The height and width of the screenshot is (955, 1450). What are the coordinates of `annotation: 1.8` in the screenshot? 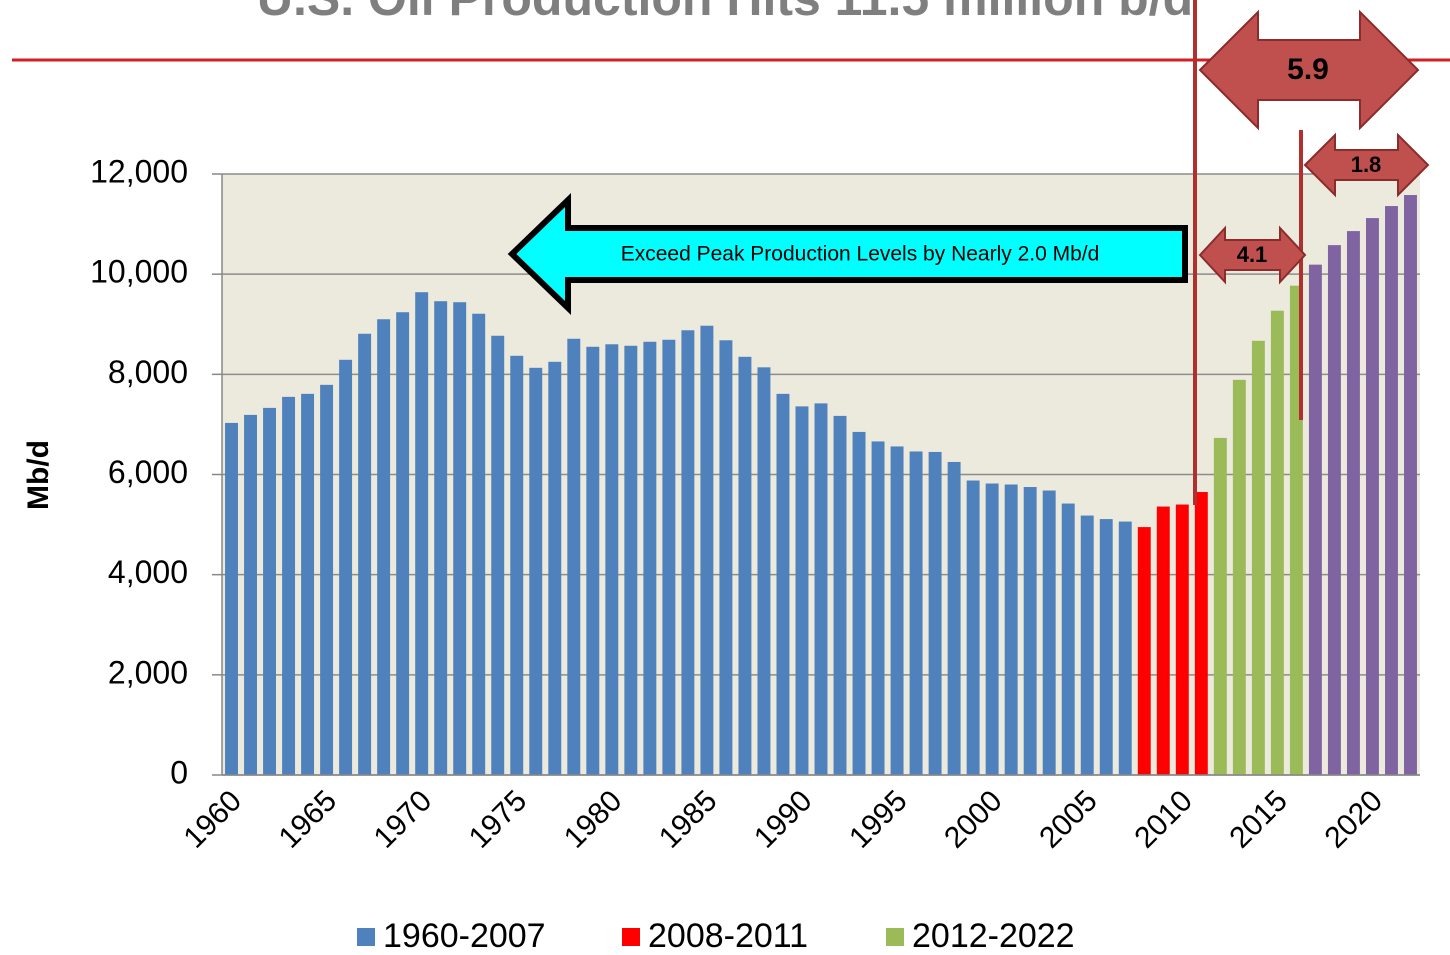 It's located at (1366, 164).